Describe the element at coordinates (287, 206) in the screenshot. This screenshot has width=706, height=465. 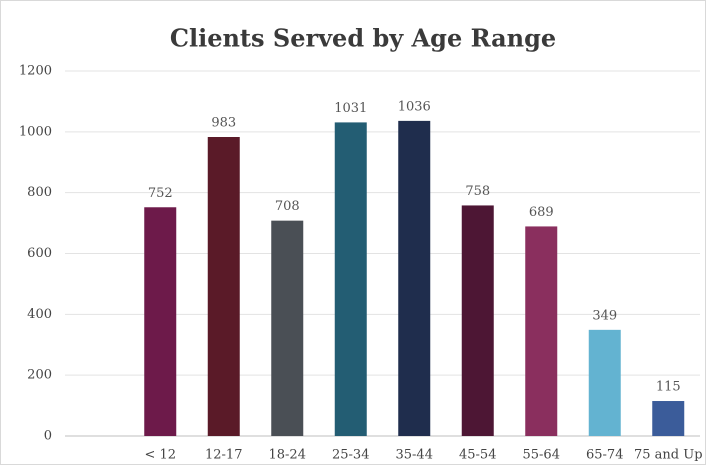
I see `value-label: 708` at that location.